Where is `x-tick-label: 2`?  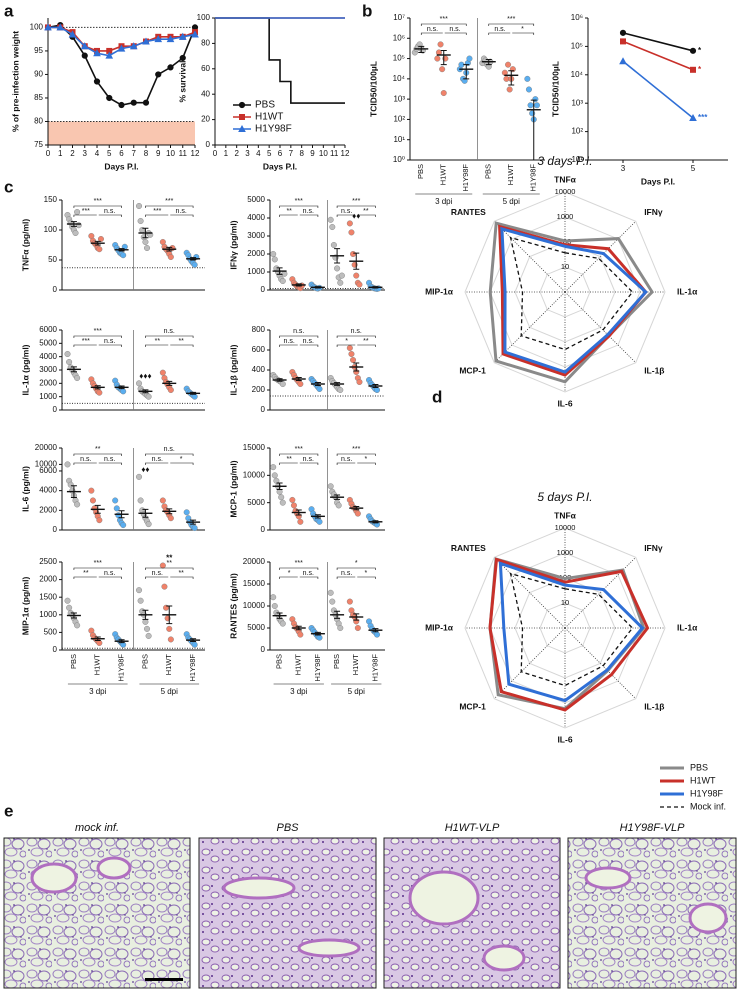
x-tick-label: 2 is located at coordinates (72, 153).